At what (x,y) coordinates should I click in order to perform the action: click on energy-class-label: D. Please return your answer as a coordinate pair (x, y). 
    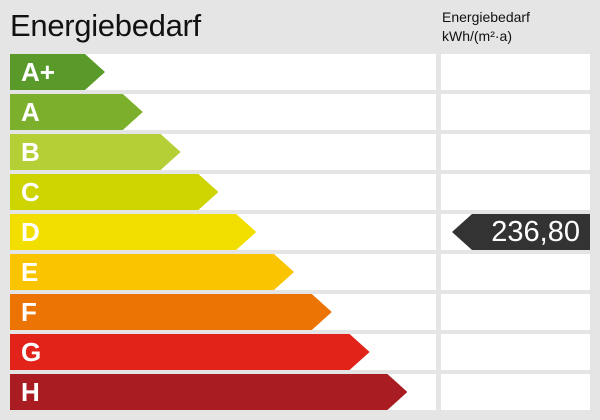
    Looking at the image, I should click on (30, 232).